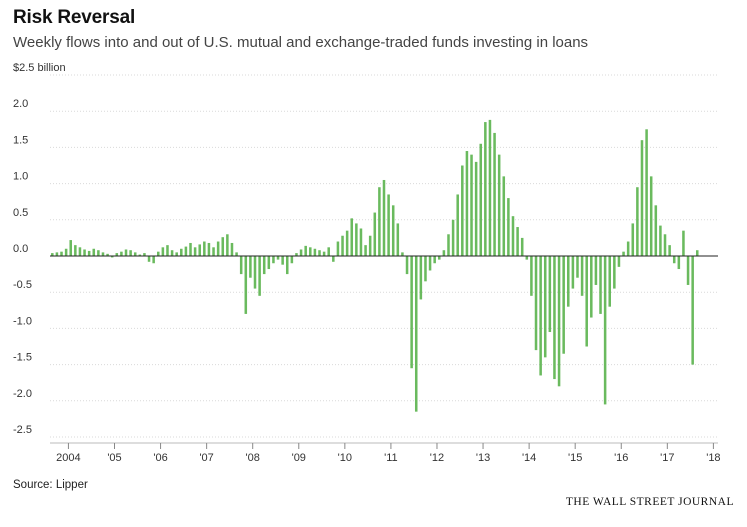  I want to click on x-tick-label: '14, so click(529, 458).